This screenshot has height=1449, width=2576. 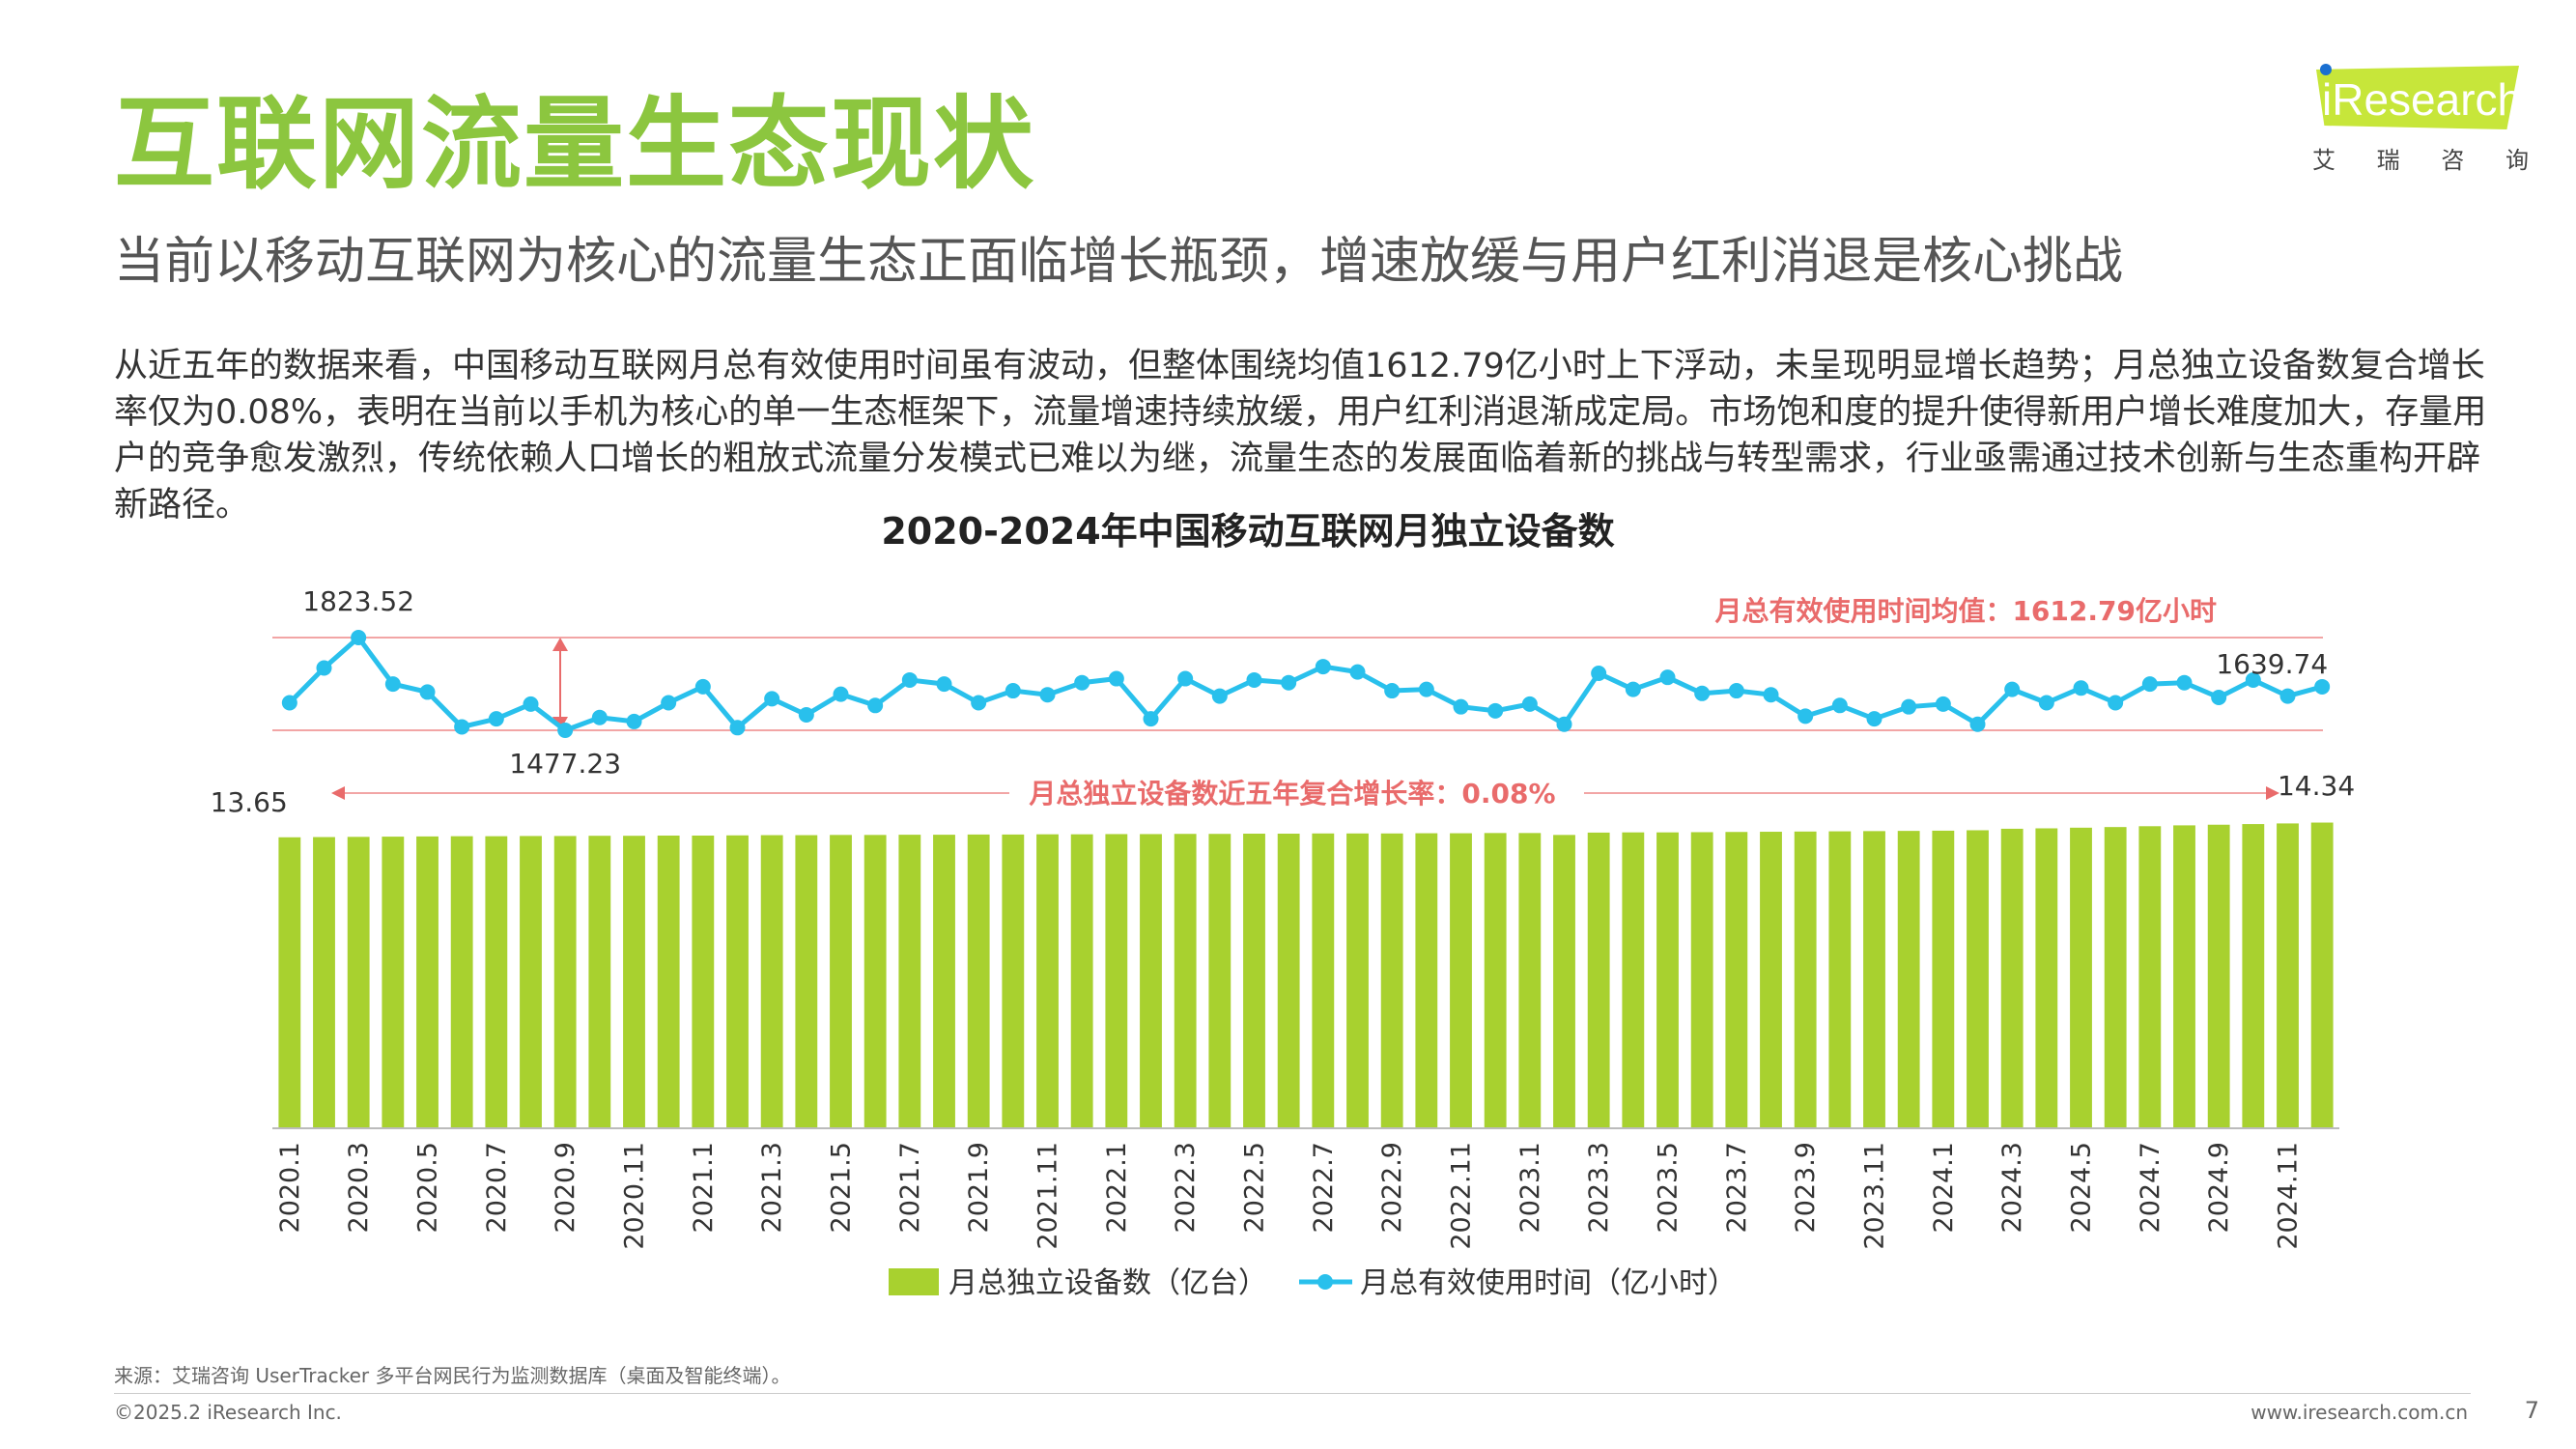 What do you see at coordinates (2326, 69) in the screenshot?
I see `logo-dot-icon` at bounding box center [2326, 69].